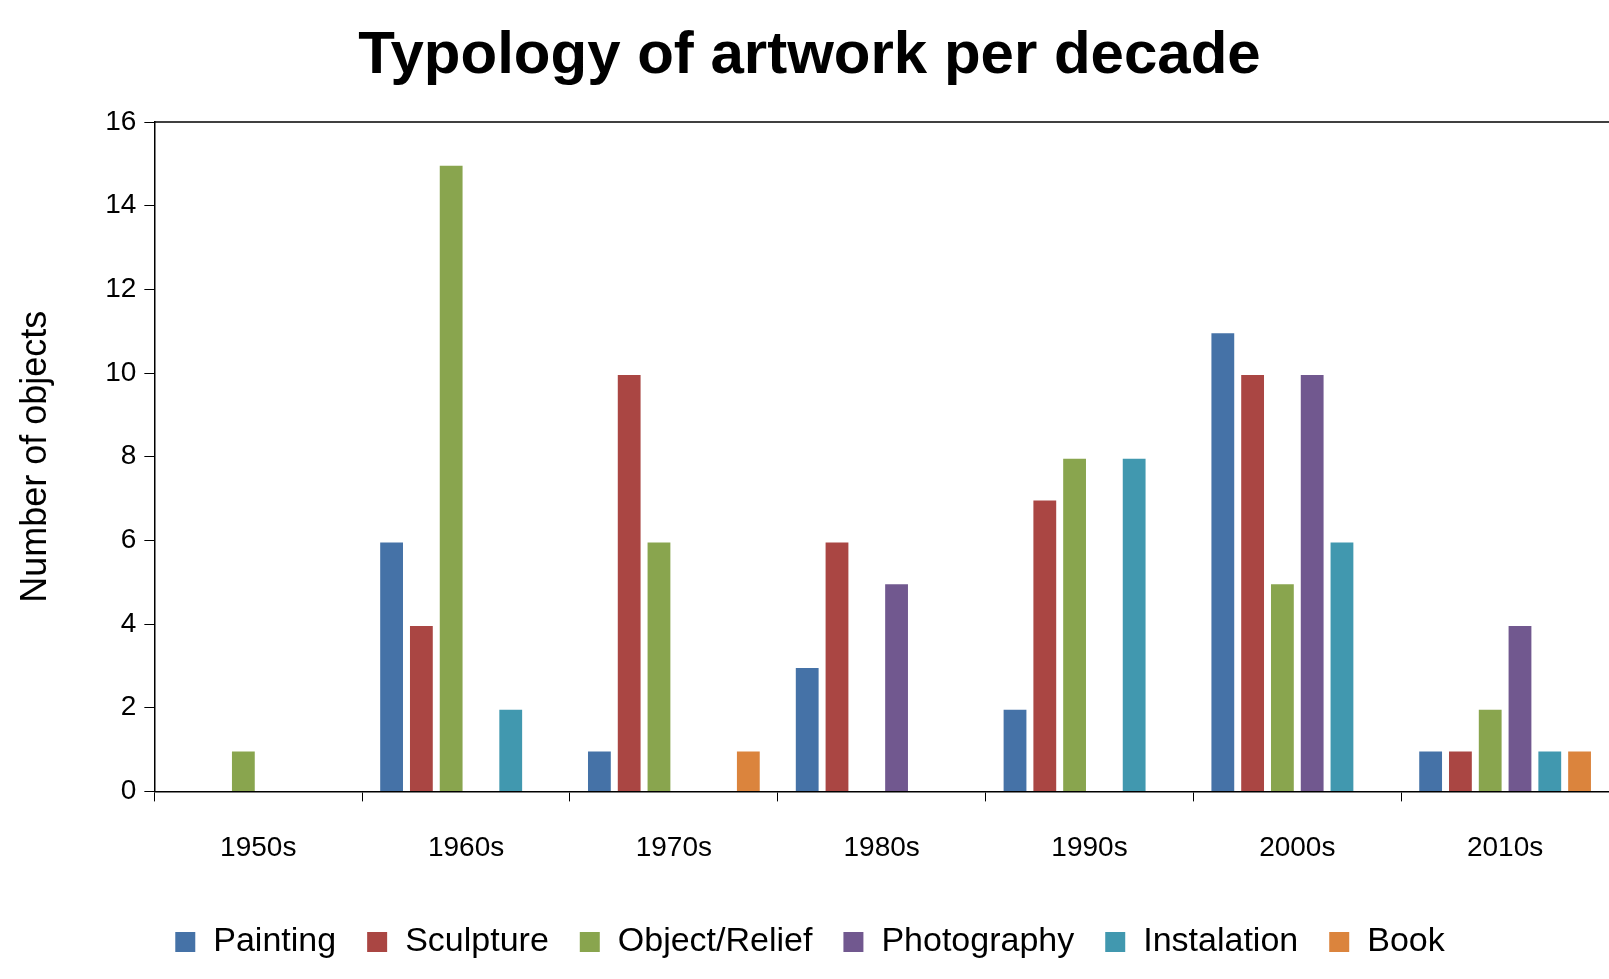  What do you see at coordinates (1505, 846) in the screenshot?
I see `x-tick-label: 2010s` at bounding box center [1505, 846].